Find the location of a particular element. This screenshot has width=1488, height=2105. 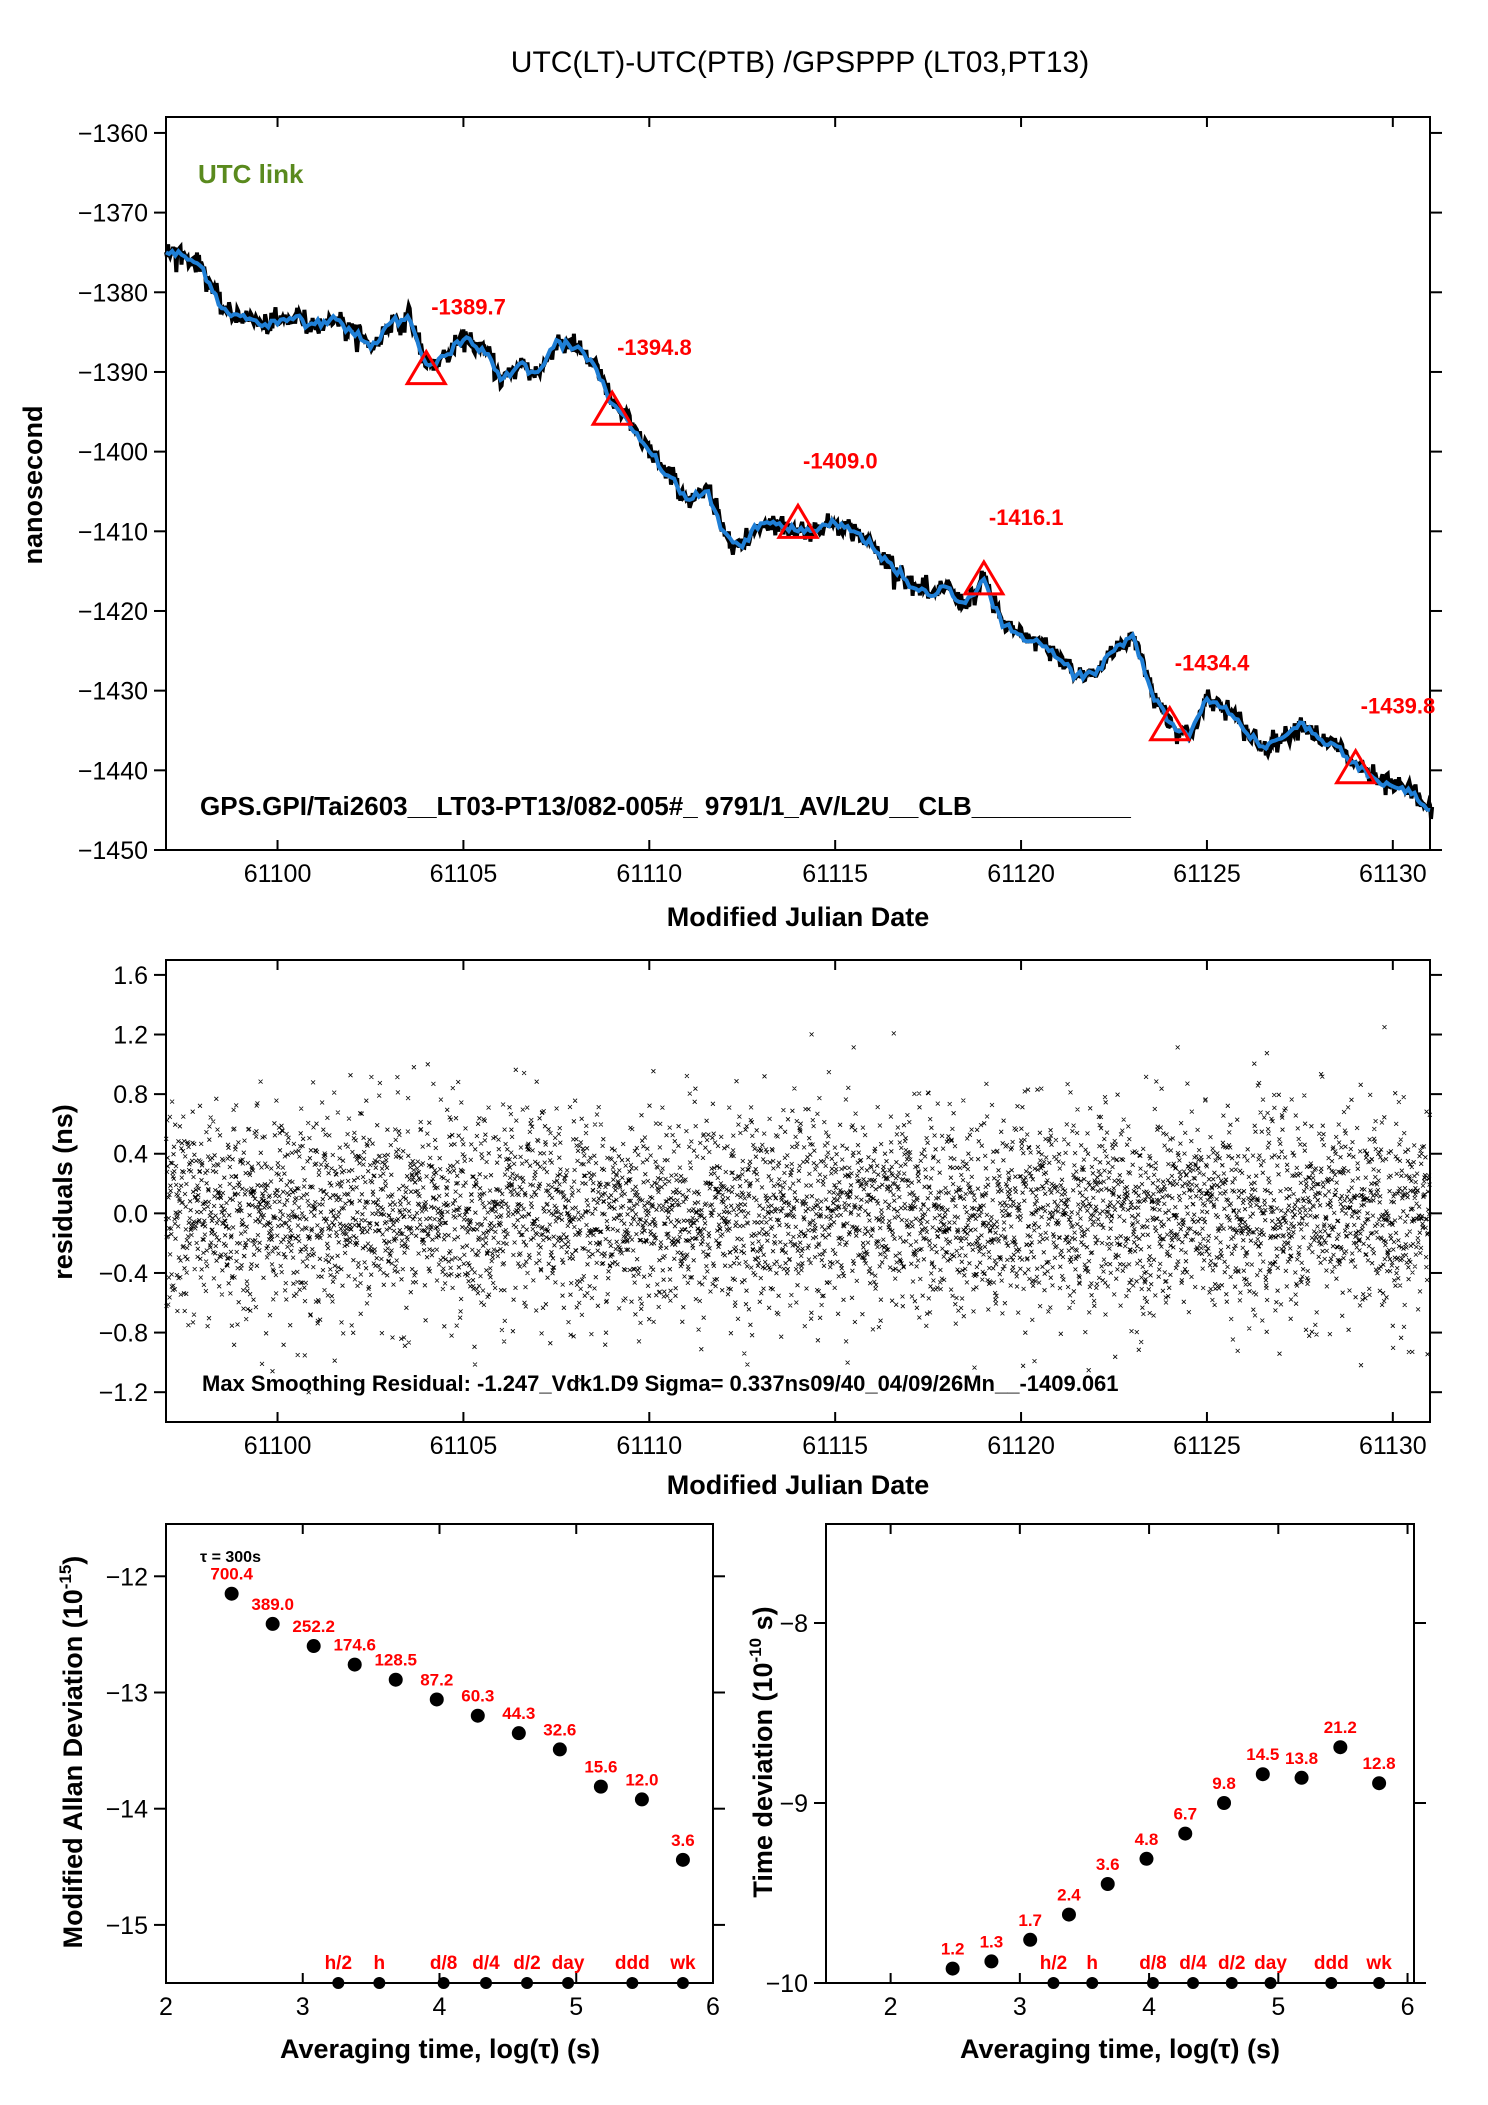

top-ytick-label: −1450 is located at coordinates (113, 851).